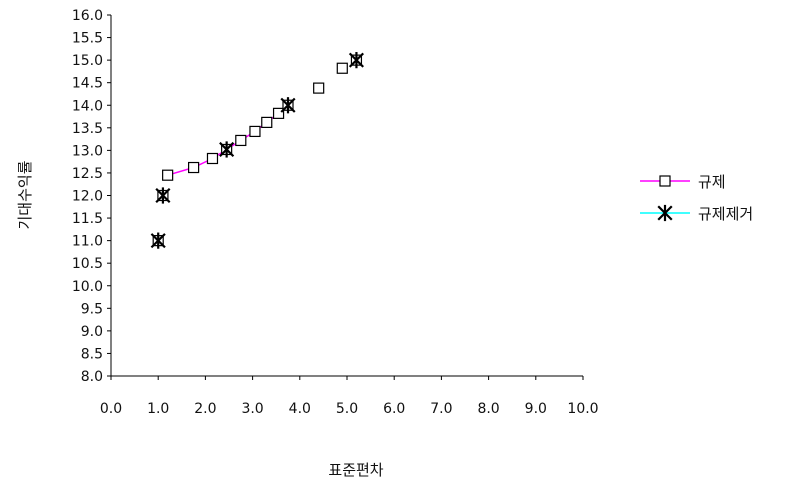 The width and height of the screenshot is (788, 487). I want to click on legend: 규제 규제제거, so click(696, 198).